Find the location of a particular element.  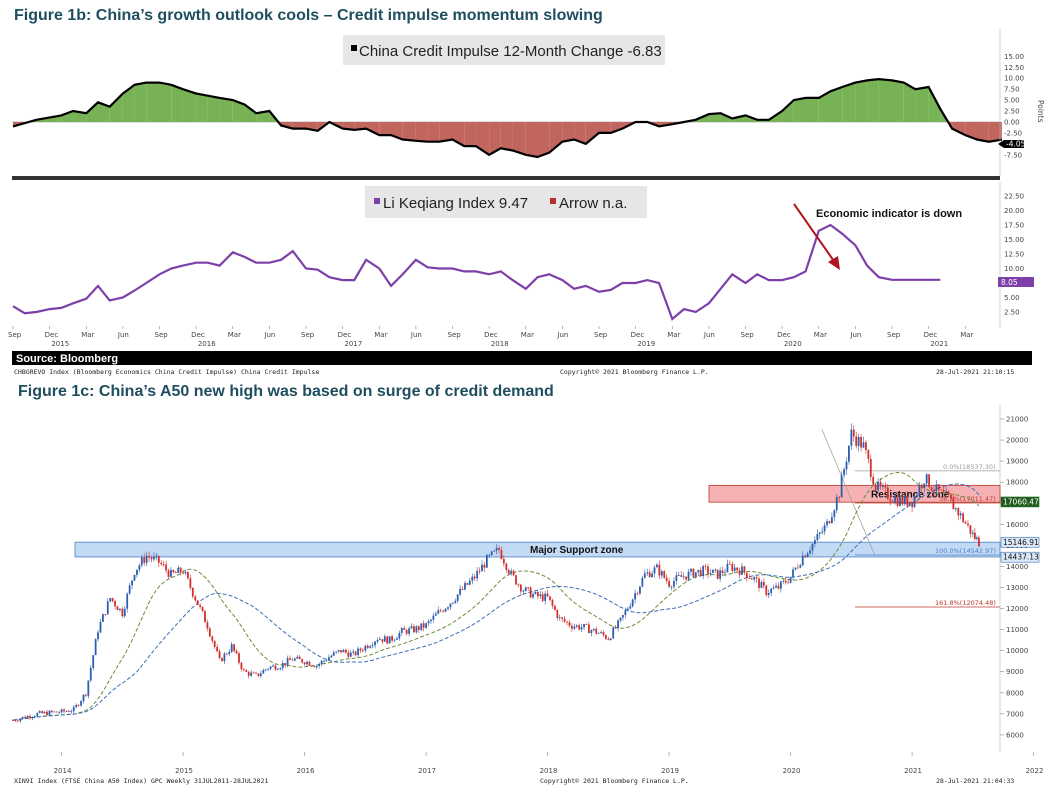

a50-y-tick: 12000 is located at coordinates (1017, 609).